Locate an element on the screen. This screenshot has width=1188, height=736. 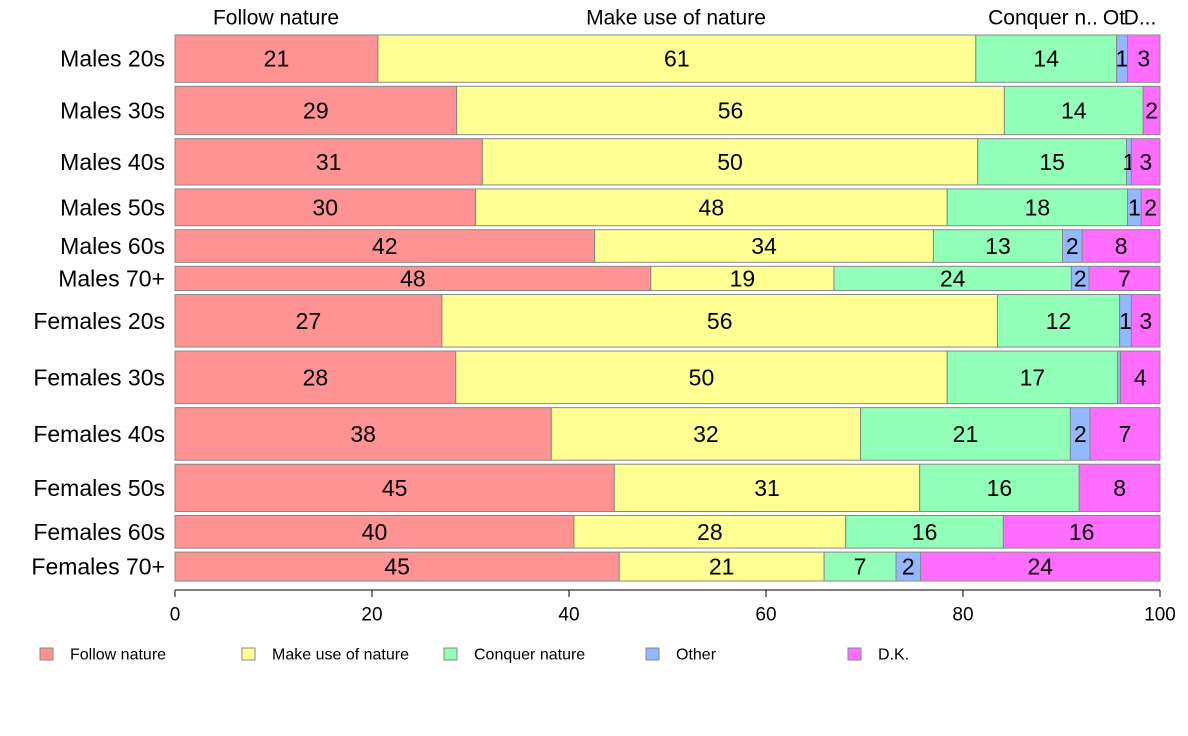
row-label: Females 20s is located at coordinates (99, 321).